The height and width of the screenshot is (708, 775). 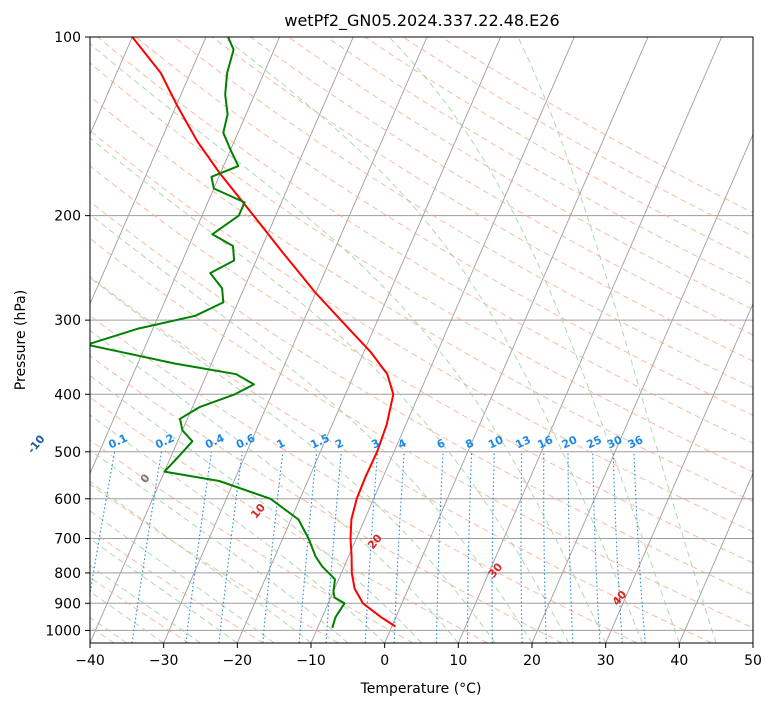 I want to click on x-tick-label: −40, so click(x=90, y=661).